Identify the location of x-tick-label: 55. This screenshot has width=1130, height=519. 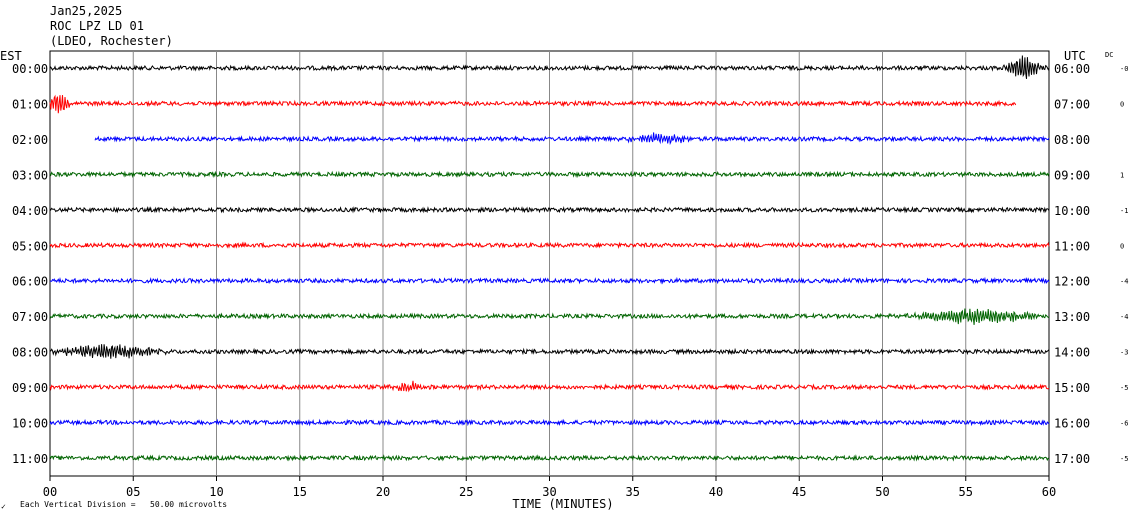
(966, 492).